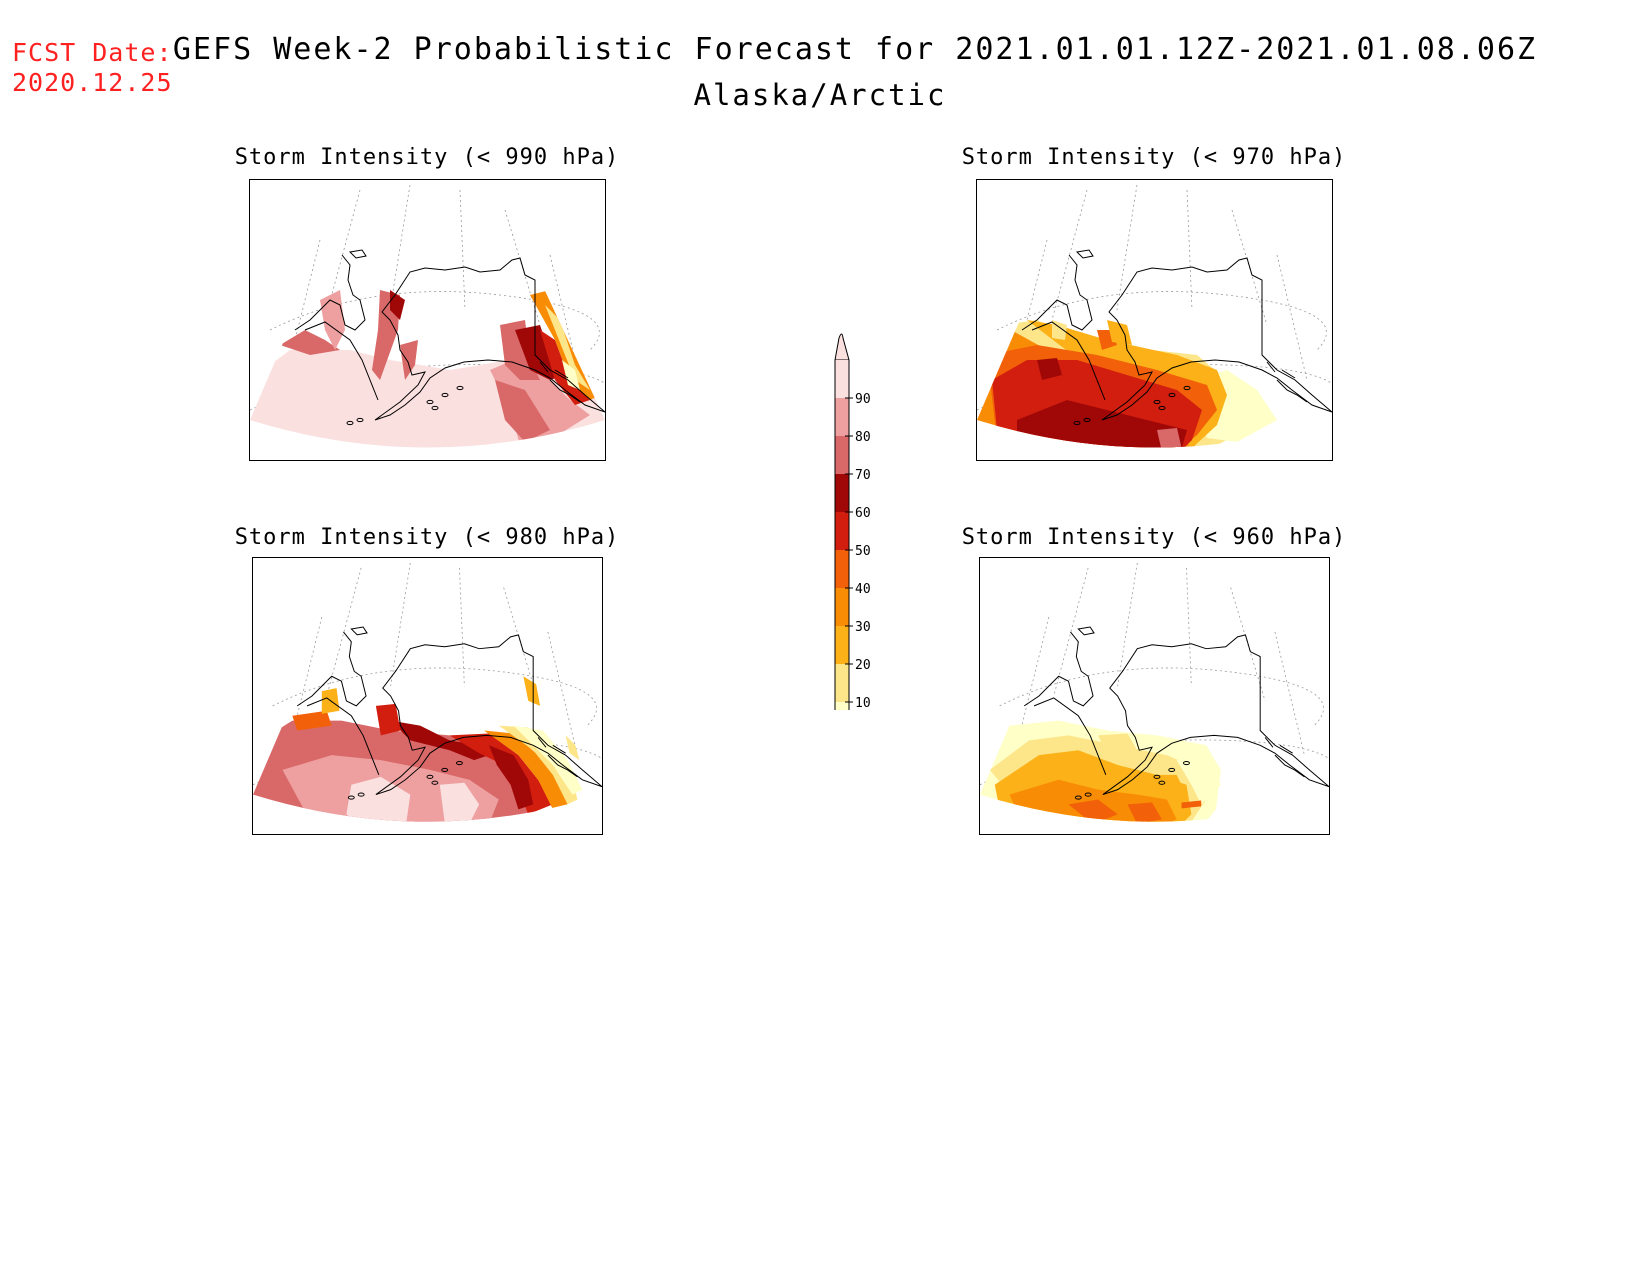 The height and width of the screenshot is (1275, 1650). Describe the element at coordinates (842, 347) in the screenshot. I see `colorbar-top-arrow` at that location.